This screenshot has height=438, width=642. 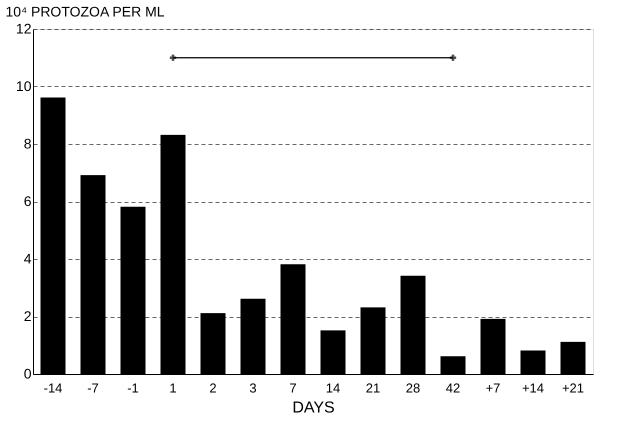 What do you see at coordinates (453, 388) in the screenshot?
I see `x-tick-label: 42` at bounding box center [453, 388].